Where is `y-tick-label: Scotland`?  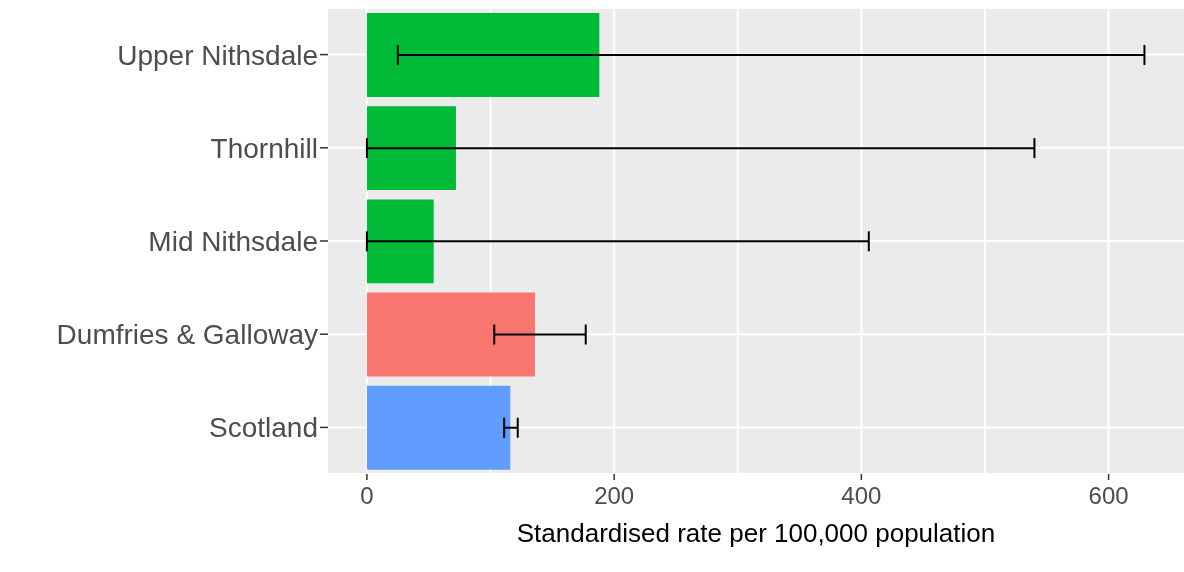
y-tick-label: Scotland is located at coordinates (263, 428).